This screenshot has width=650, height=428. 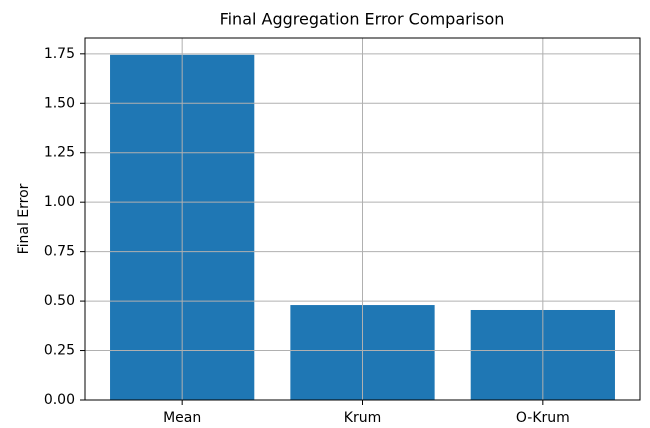 What do you see at coordinates (362, 19) in the screenshot?
I see `chart-title: Final Aggregation Error Comparison` at bounding box center [362, 19].